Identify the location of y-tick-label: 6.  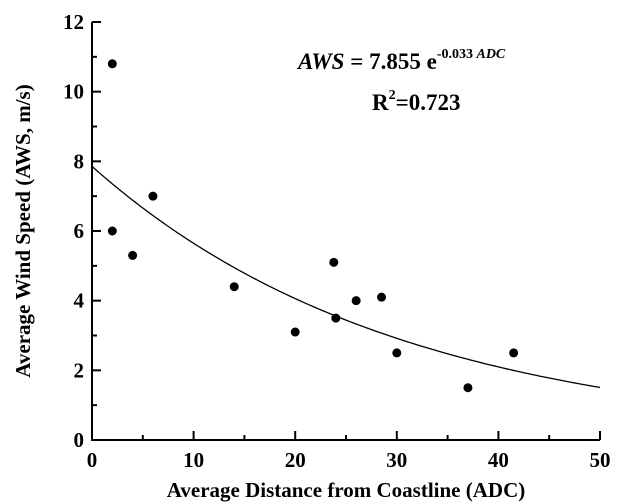
(79, 231).